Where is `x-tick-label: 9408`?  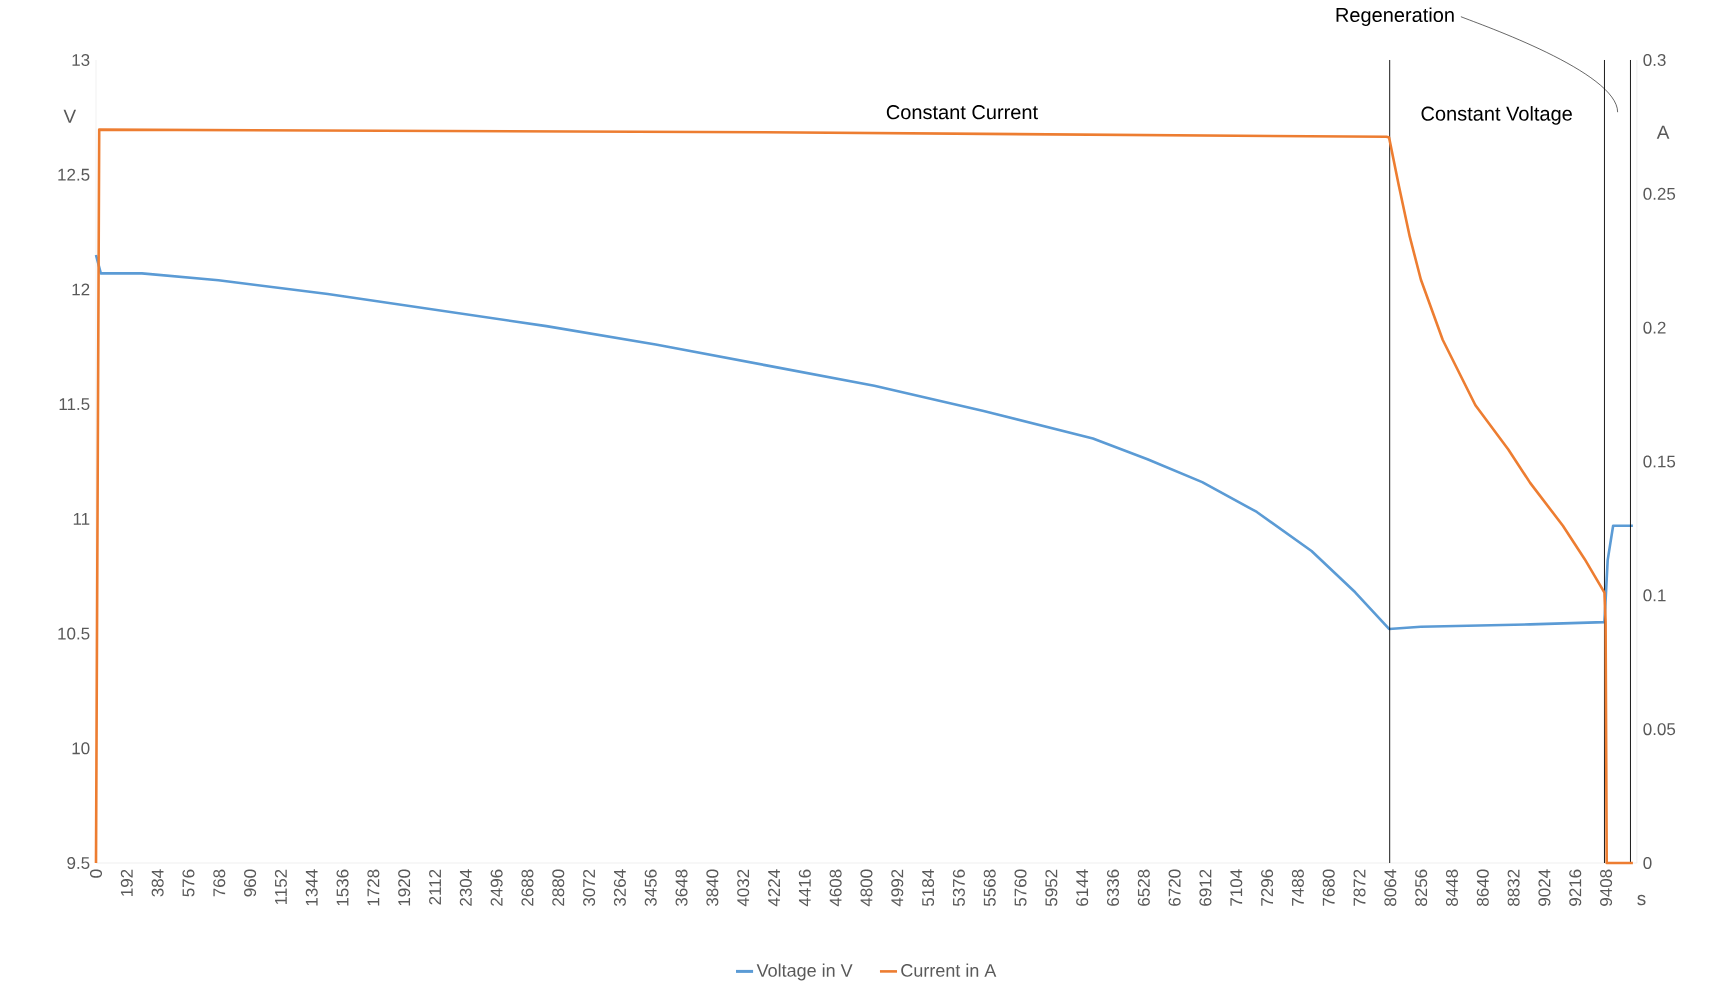 x-tick-label: 9408 is located at coordinates (1606, 887).